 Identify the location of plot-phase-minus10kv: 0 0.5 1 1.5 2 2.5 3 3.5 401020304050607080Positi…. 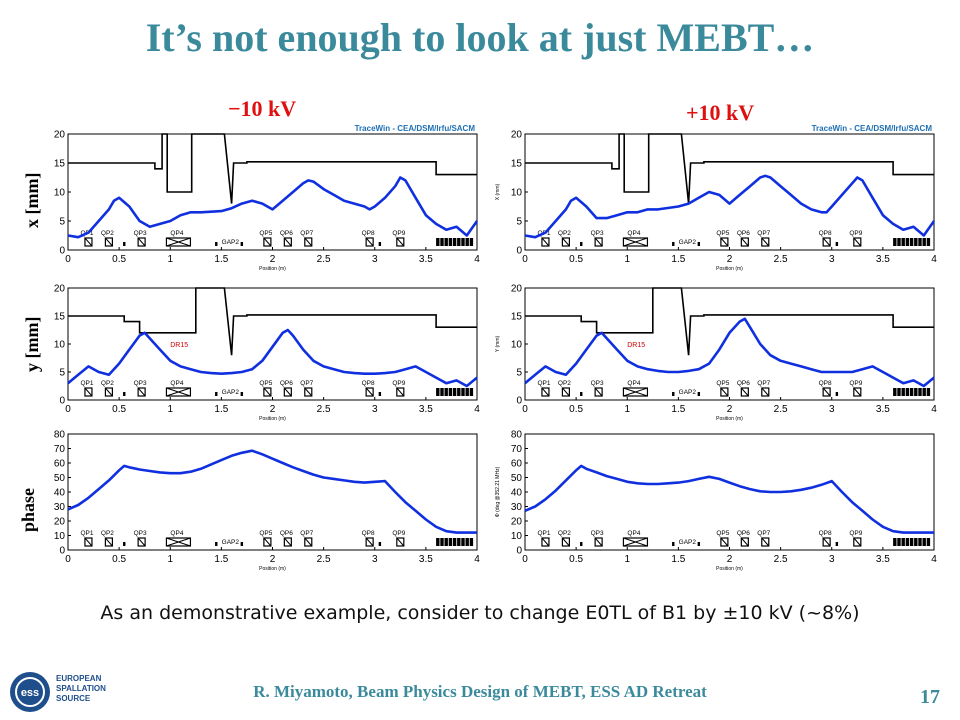
(267, 501).